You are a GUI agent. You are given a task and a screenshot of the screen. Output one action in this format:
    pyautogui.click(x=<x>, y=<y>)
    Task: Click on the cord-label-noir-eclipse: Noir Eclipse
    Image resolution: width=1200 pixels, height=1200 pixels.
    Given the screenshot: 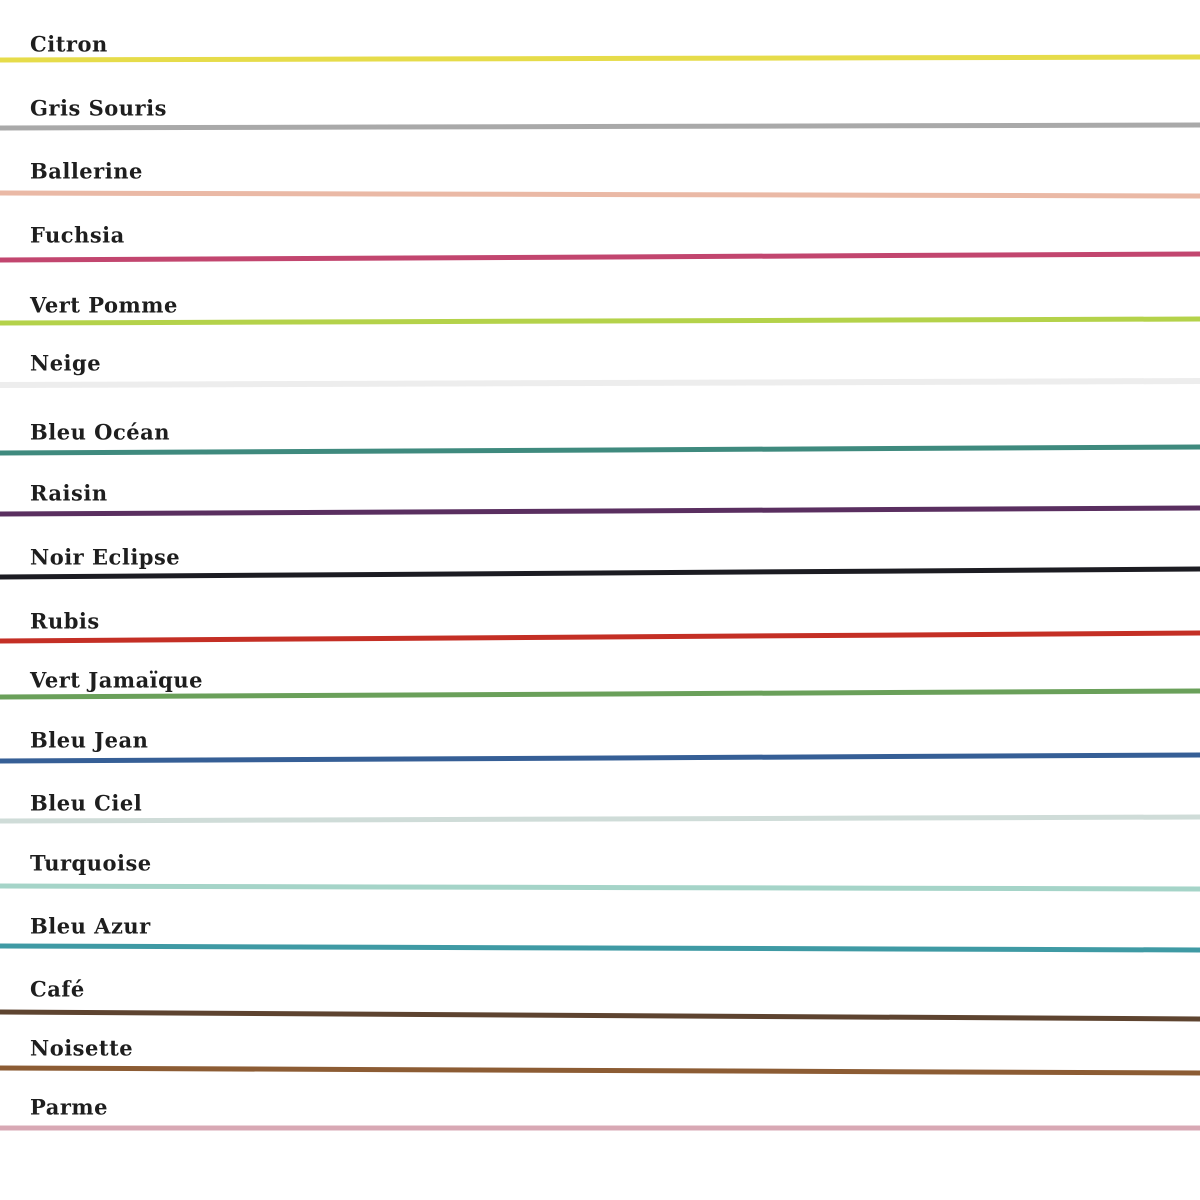 What is the action you would take?
    pyautogui.click(x=105, y=557)
    